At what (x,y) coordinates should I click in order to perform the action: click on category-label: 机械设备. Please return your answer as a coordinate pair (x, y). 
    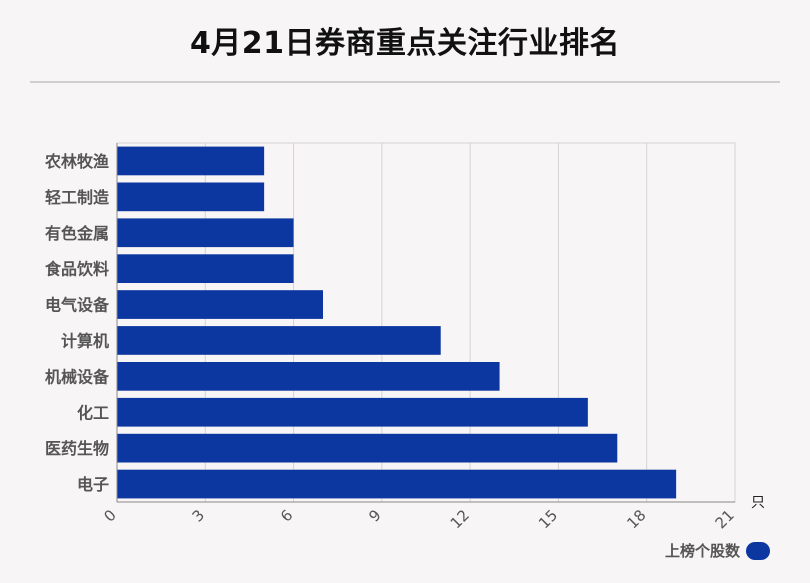
    Looking at the image, I should click on (77, 376).